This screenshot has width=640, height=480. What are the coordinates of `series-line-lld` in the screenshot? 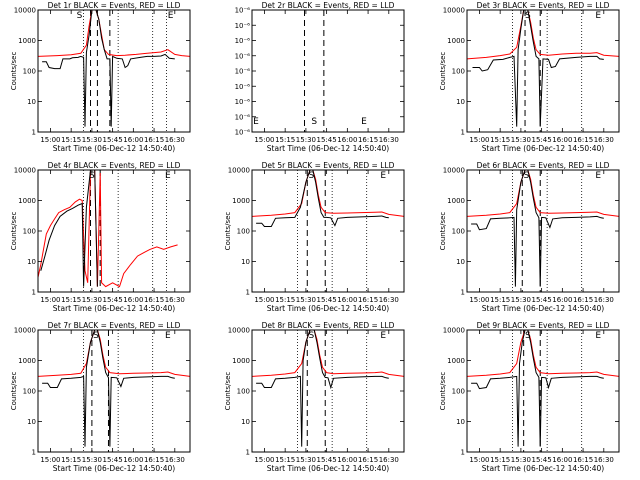 It's located at (107, 228).